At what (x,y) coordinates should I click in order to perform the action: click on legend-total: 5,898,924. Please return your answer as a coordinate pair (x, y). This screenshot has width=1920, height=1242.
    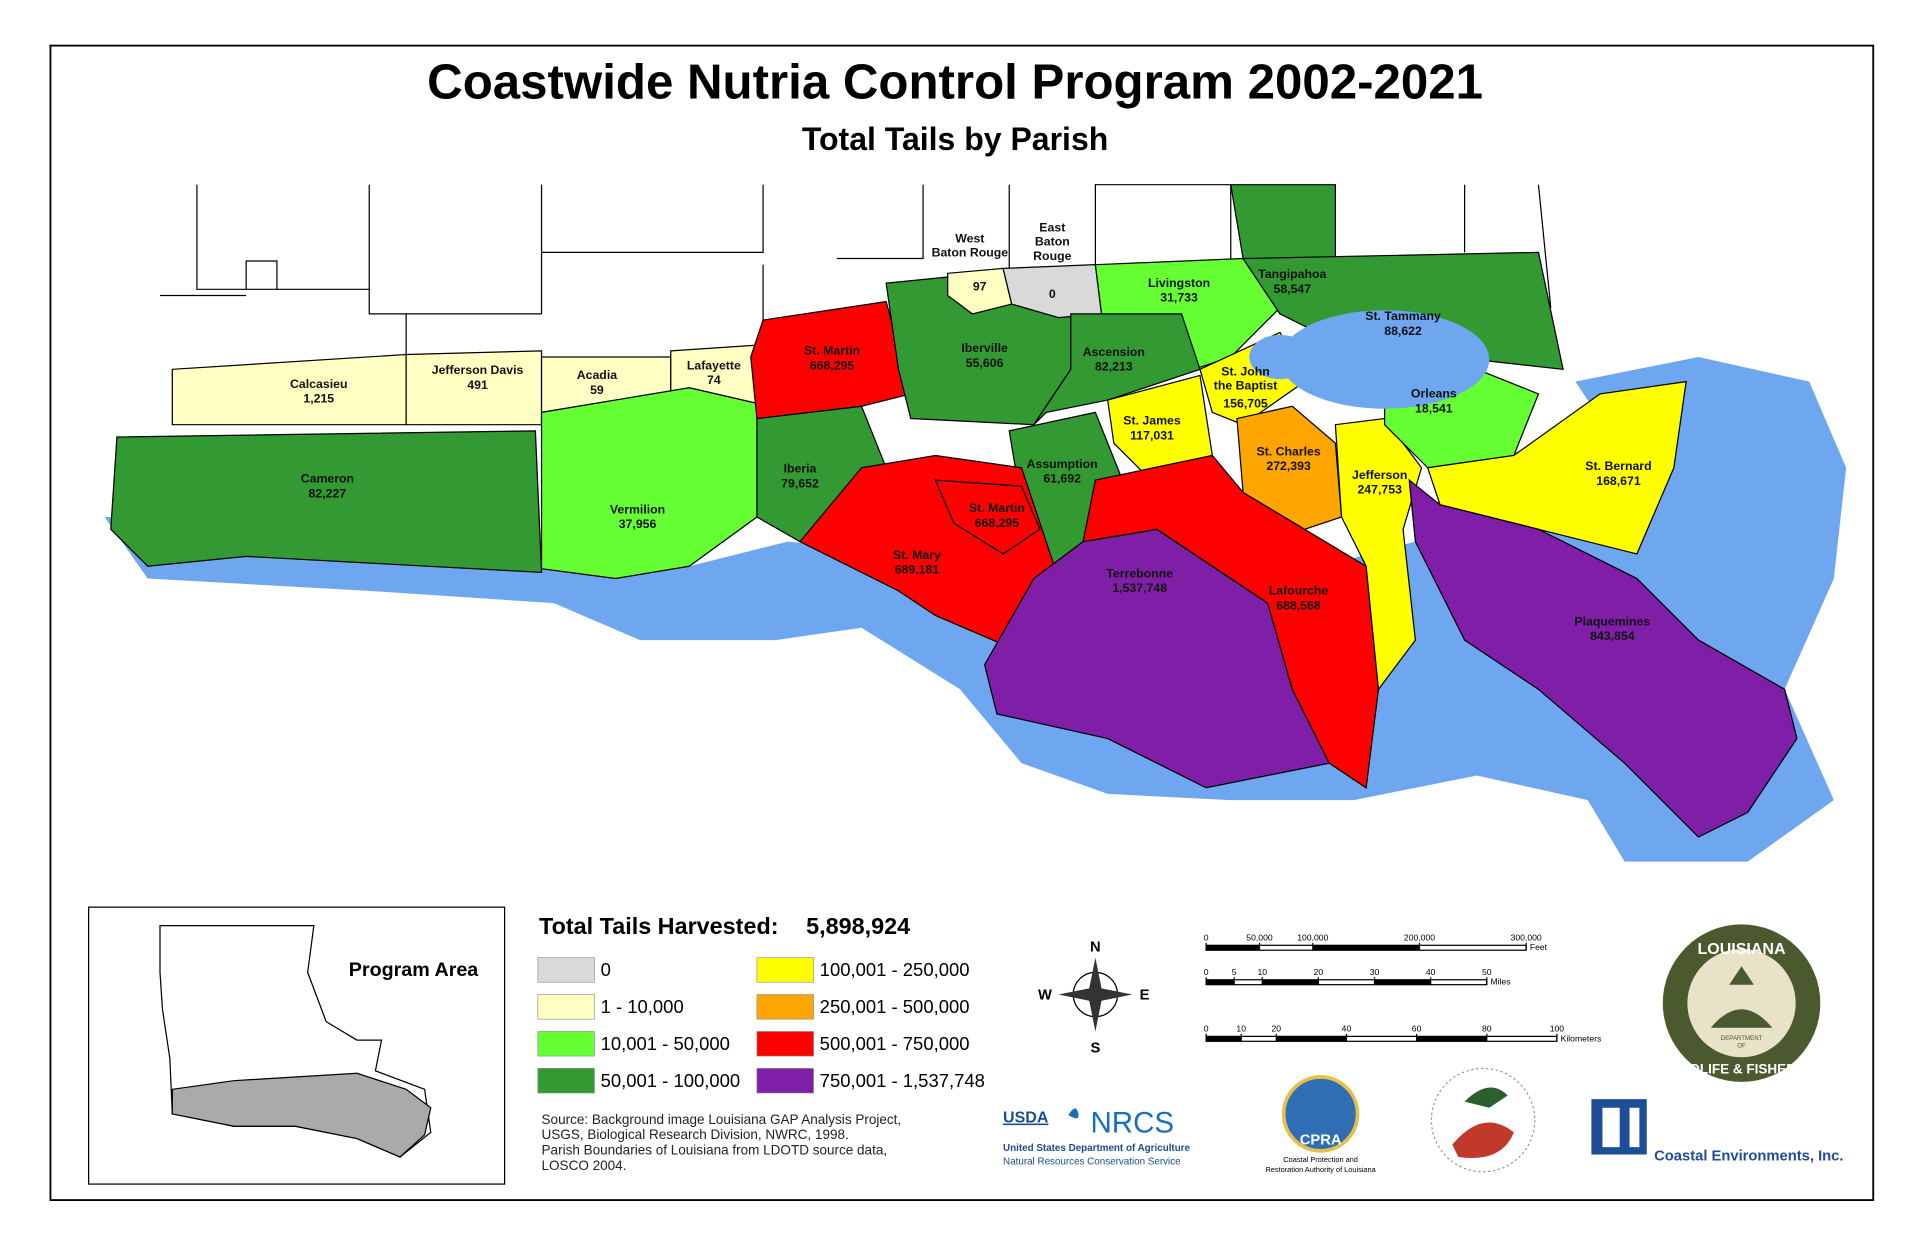
    Looking at the image, I should click on (858, 926).